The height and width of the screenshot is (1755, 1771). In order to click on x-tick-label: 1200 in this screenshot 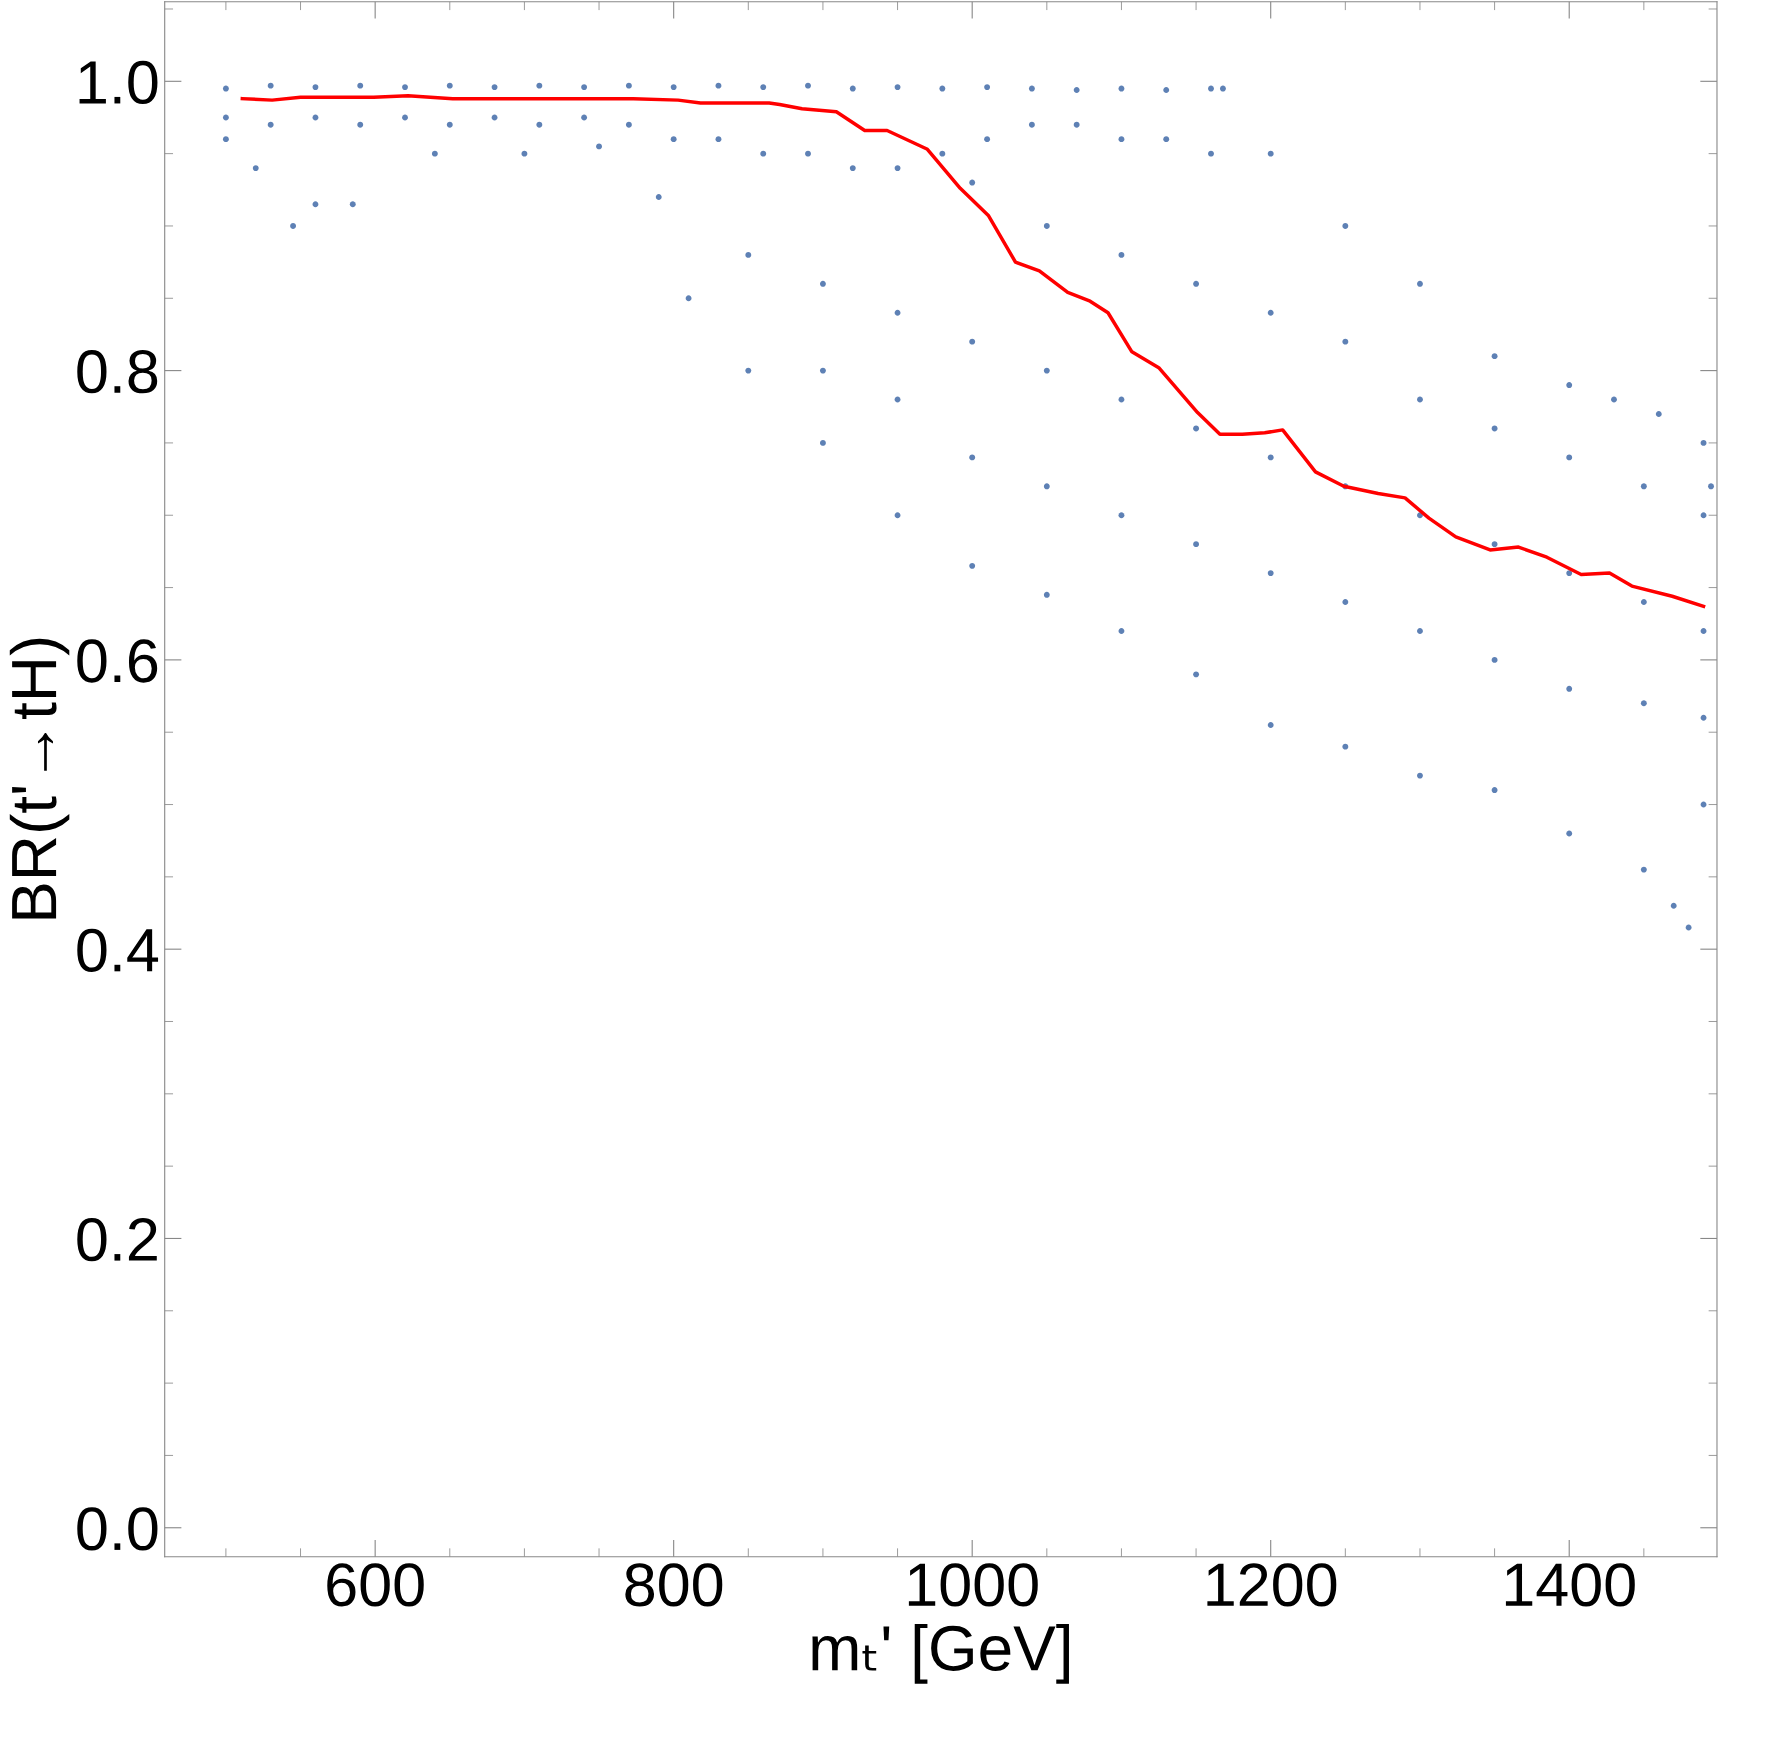, I will do `click(1272, 1585)`.